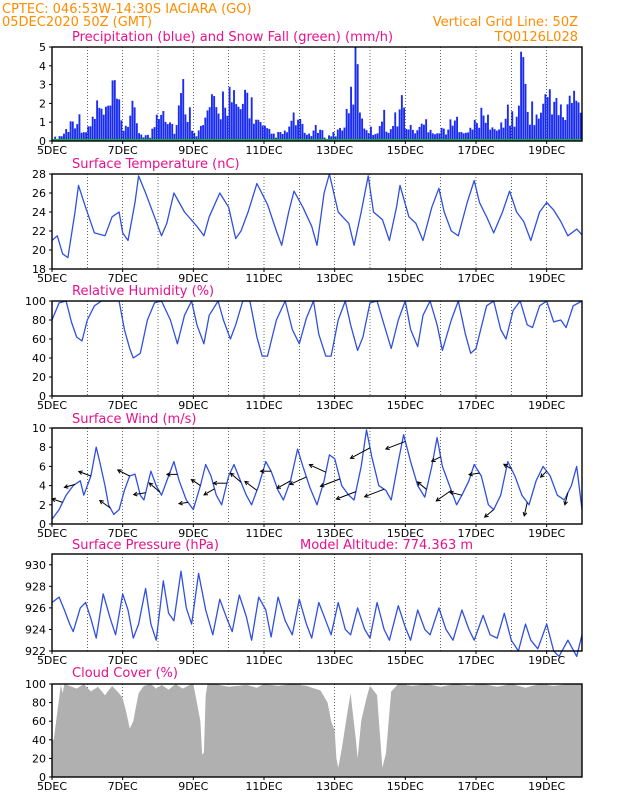 This screenshot has width=618, height=804. I want to click on humidity-series-line, so click(317, 329).